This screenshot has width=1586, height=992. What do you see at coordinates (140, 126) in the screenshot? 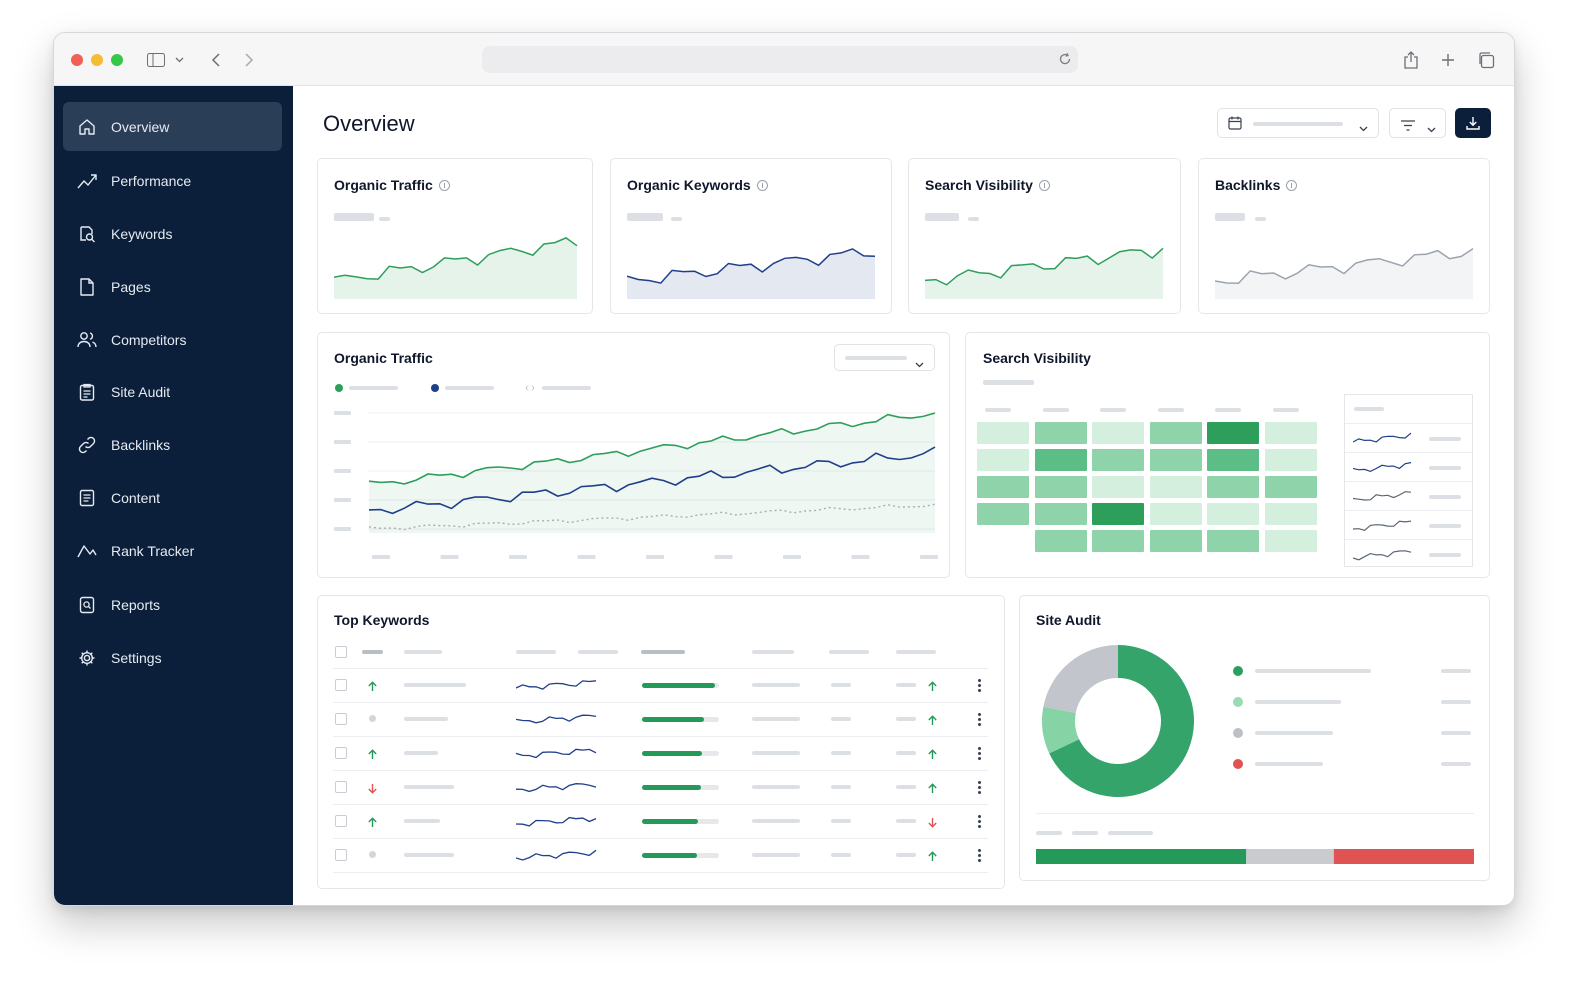
I see `sidebar-item-label: Overview` at bounding box center [140, 126].